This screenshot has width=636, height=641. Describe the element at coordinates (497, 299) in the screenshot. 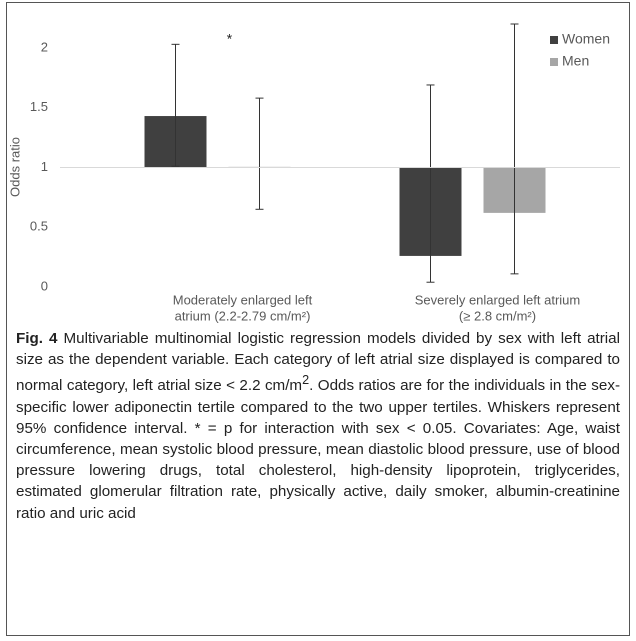

I see `x-tick-label: Severely enlarged left atrium` at that location.